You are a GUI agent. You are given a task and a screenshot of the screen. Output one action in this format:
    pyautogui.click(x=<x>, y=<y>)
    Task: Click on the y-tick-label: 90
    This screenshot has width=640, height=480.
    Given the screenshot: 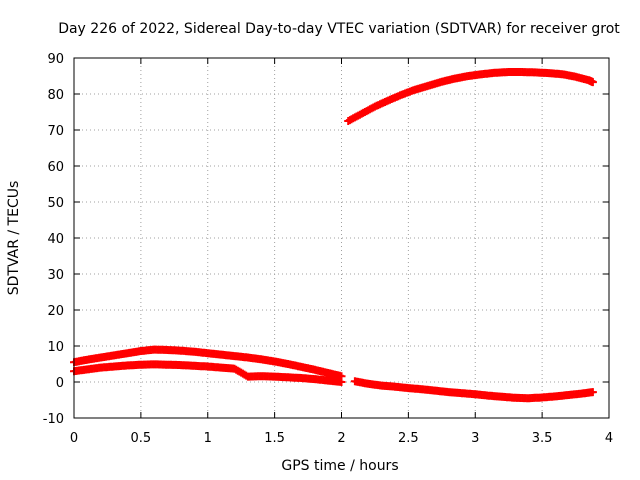 What is the action you would take?
    pyautogui.click(x=55, y=59)
    